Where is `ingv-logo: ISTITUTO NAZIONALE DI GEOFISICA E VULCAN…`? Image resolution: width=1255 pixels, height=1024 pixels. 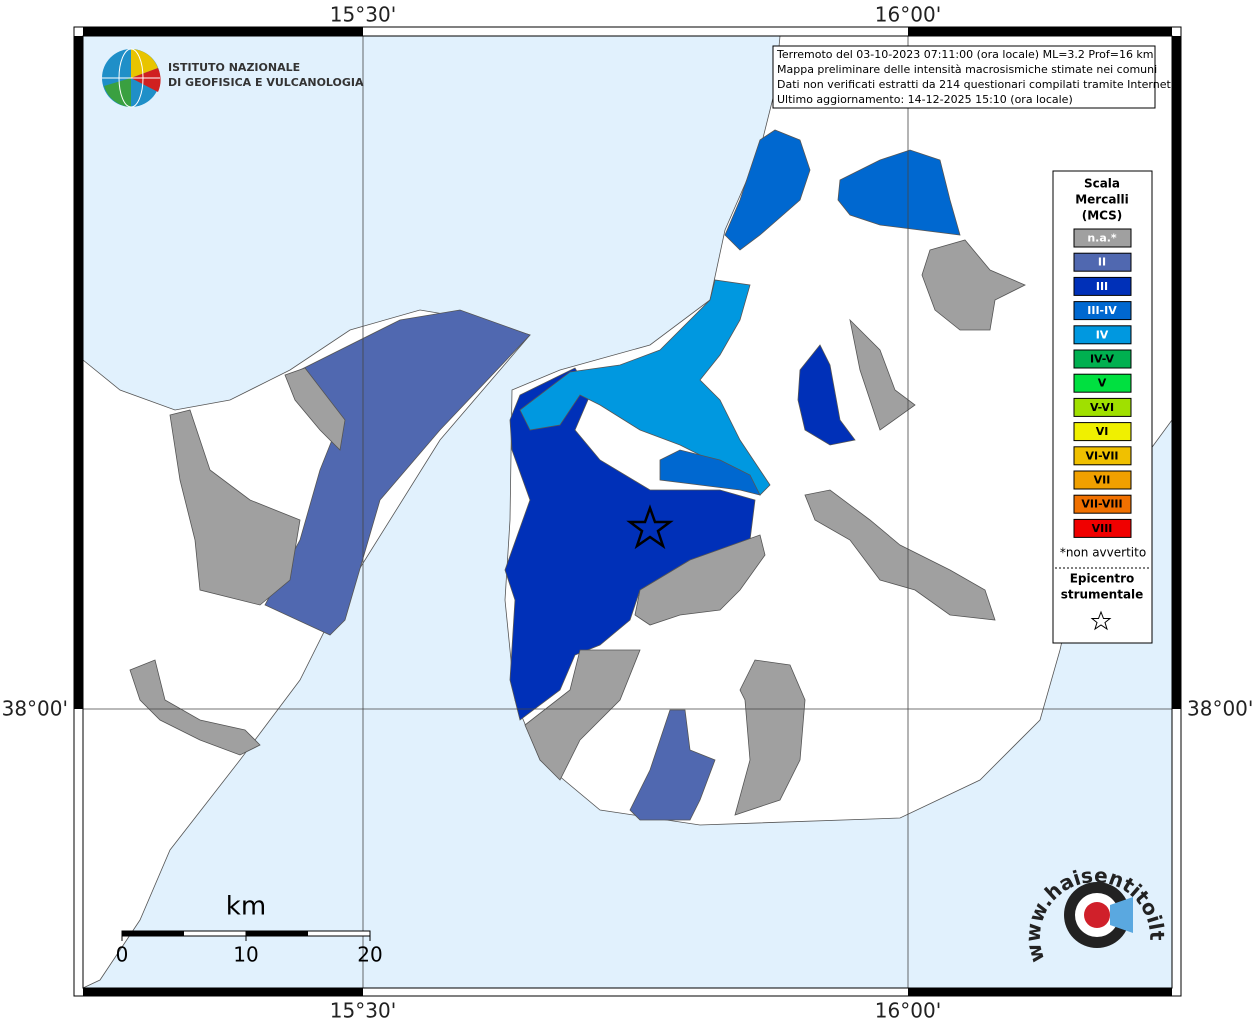 ingv-logo: ISTITUTO NAZIONALE DI GEOFISICA E VULCAN… is located at coordinates (233, 78).